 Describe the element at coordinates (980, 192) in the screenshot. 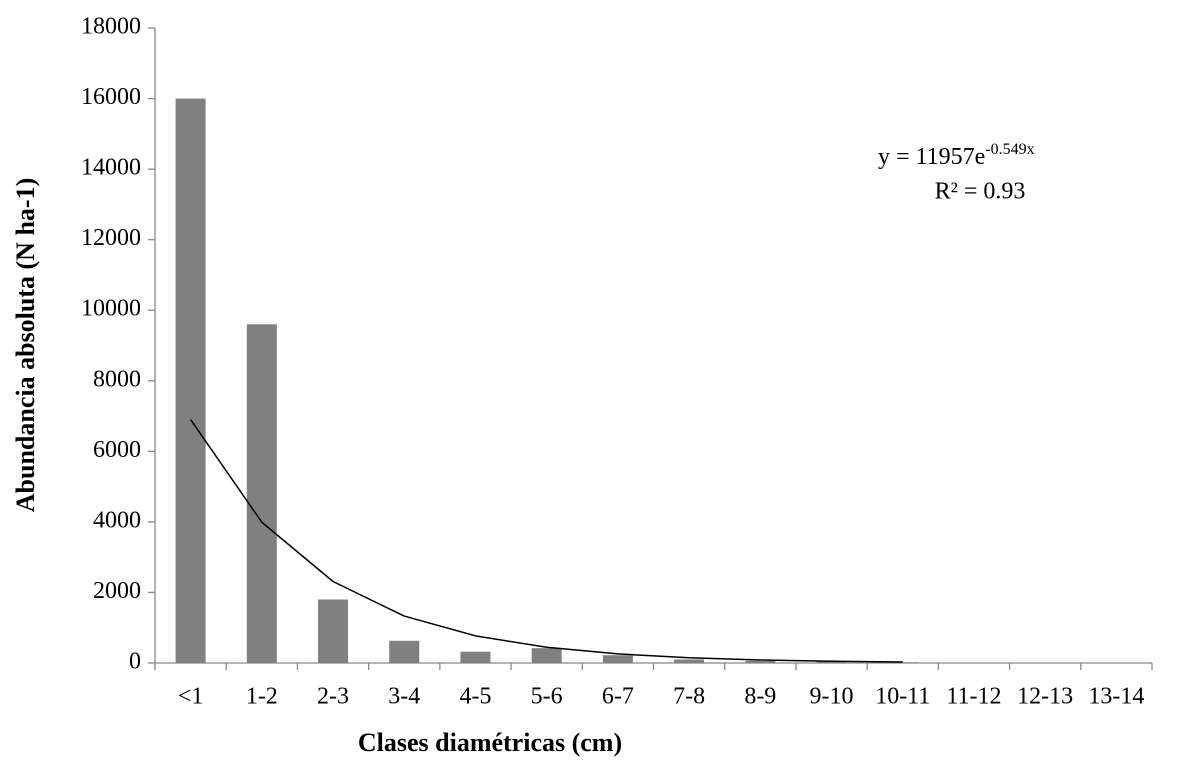

I see `r-squared: R² = 0.93` at that location.